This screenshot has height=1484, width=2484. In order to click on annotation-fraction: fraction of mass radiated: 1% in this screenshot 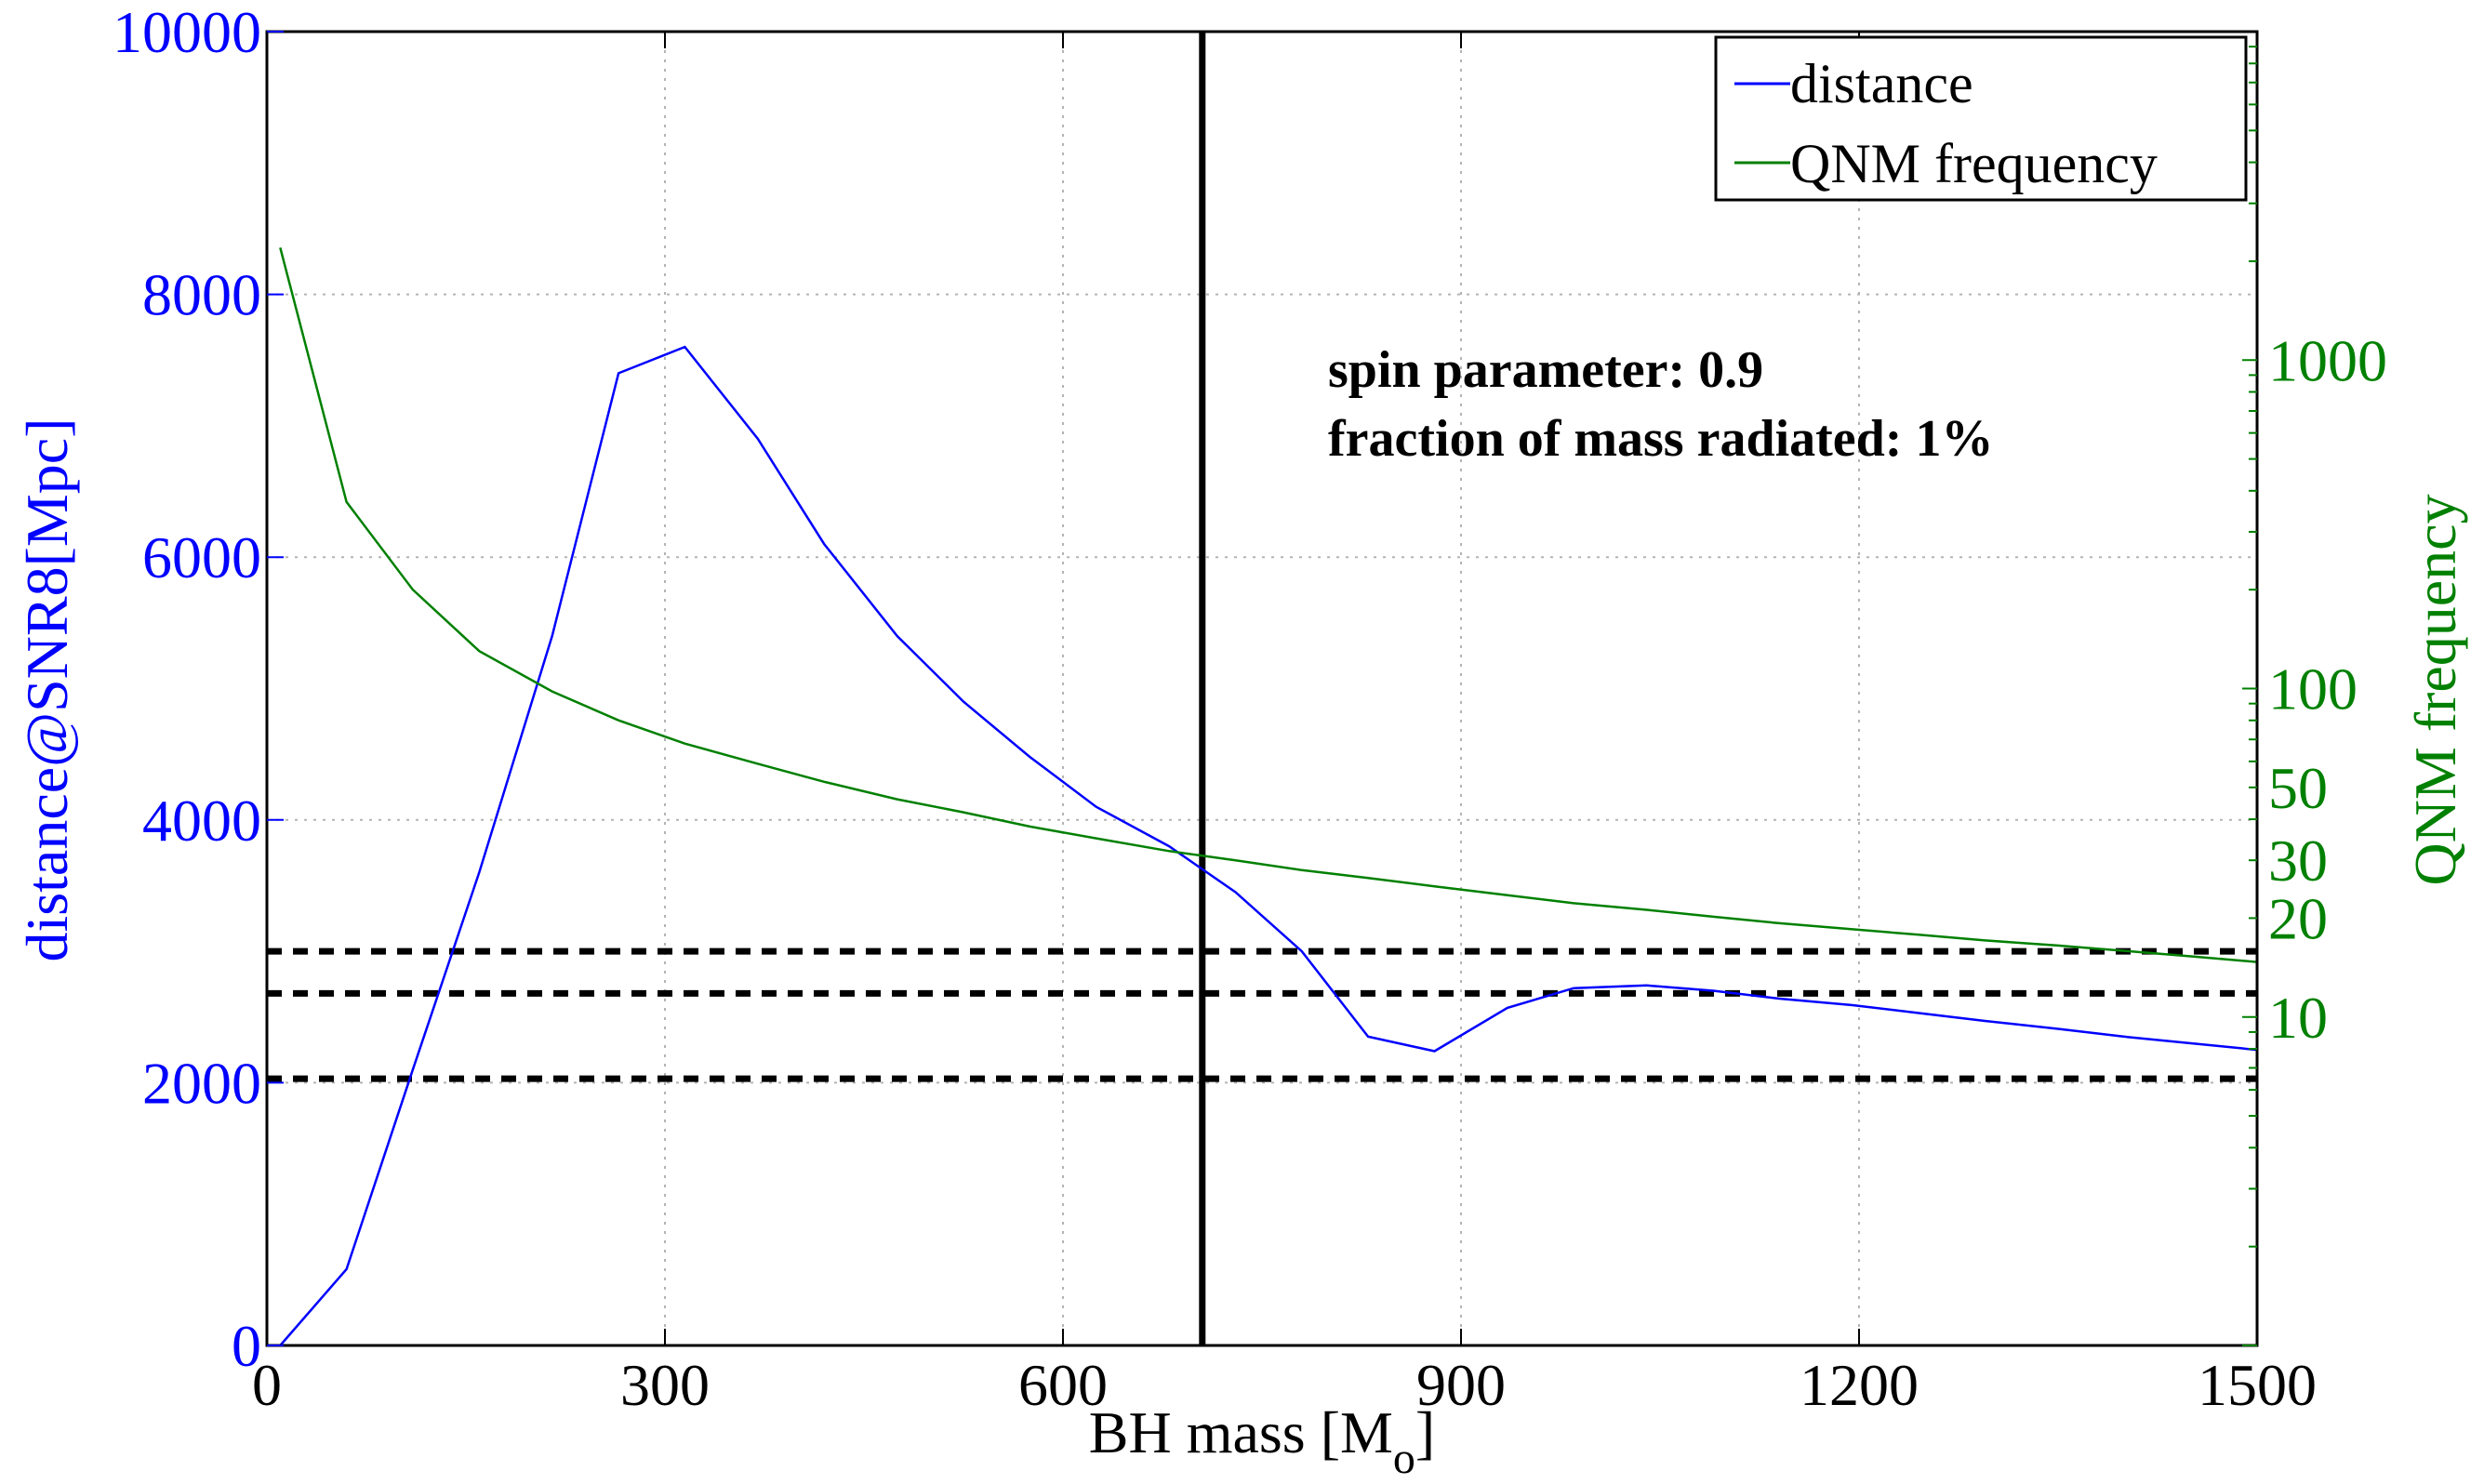, I will do `click(1660, 439)`.